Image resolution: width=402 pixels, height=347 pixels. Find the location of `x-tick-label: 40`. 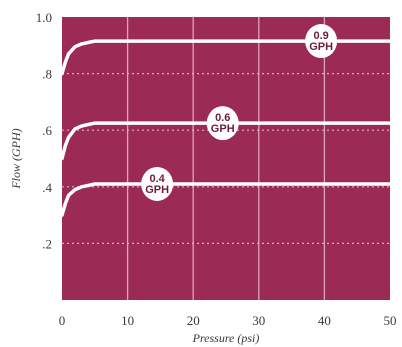

x-tick-label: 40 is located at coordinates (324, 320).